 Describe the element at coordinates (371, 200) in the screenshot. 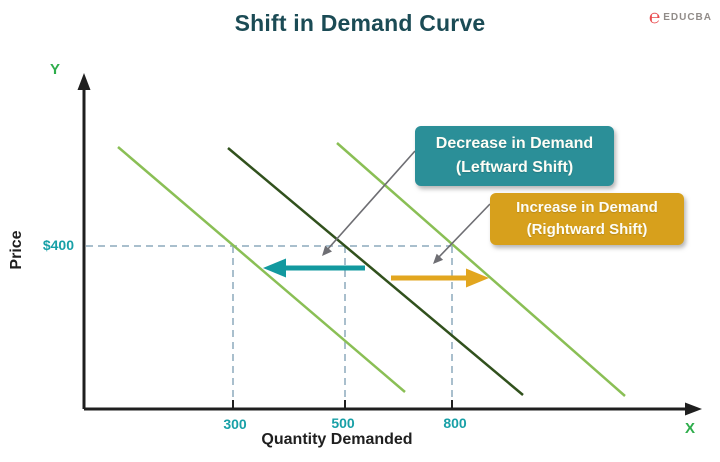

I see `decrease-callout-leader-line` at that location.